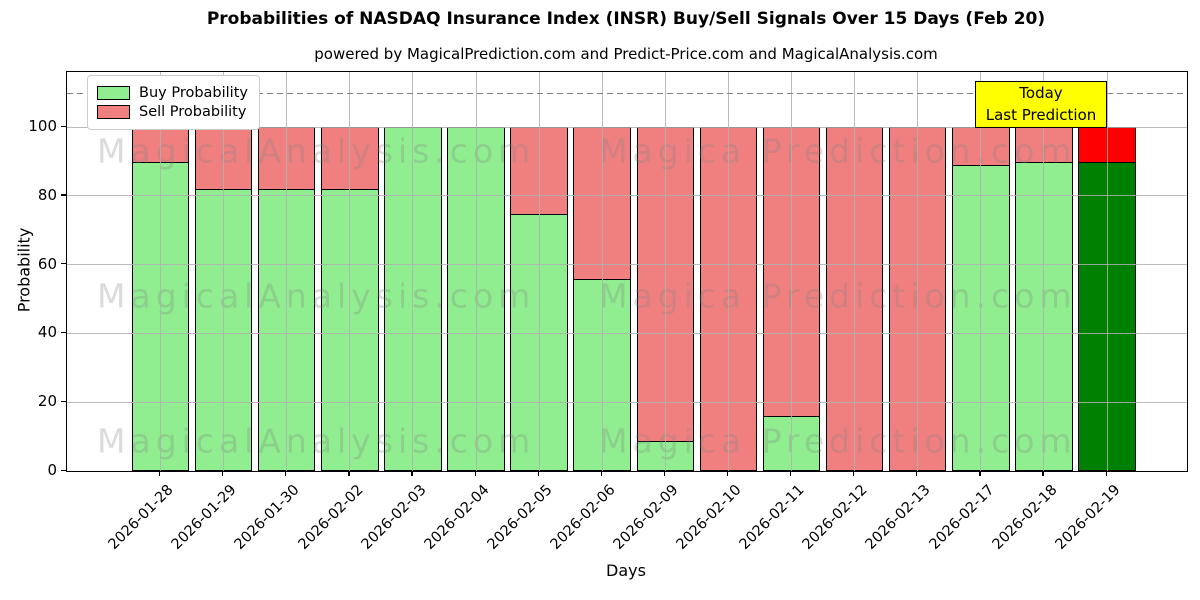 The image size is (1200, 600). I want to click on x-tick-label: 2026-02-09, so click(646, 517).